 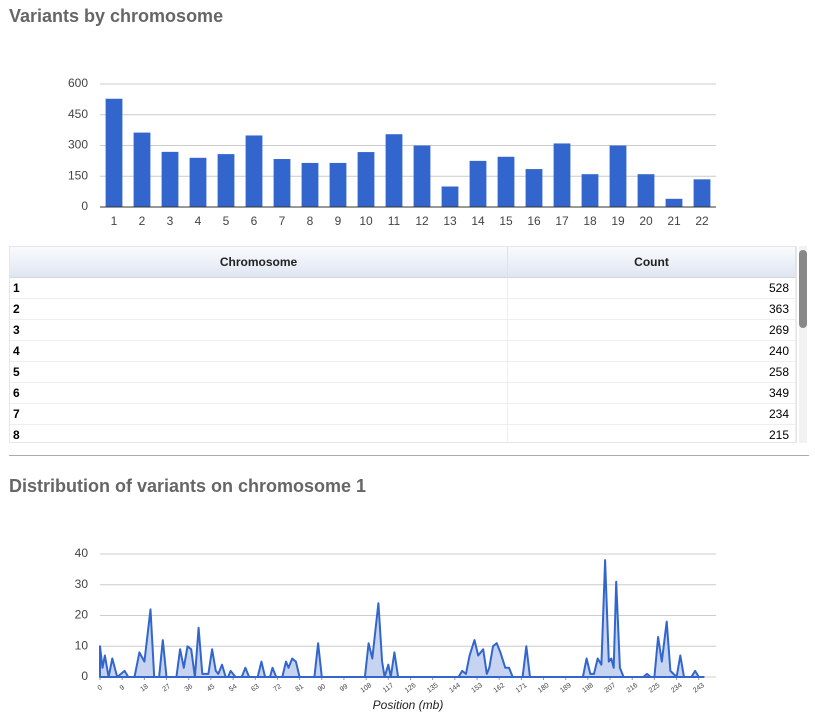 I want to click on table-row: 3 269, so click(x=403, y=330).